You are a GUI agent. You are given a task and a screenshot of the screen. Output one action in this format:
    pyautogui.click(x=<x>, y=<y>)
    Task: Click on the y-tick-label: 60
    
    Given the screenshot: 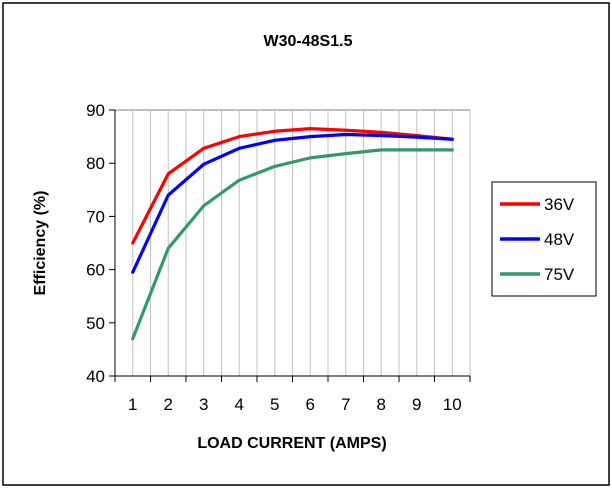 What is the action you would take?
    pyautogui.click(x=95, y=270)
    